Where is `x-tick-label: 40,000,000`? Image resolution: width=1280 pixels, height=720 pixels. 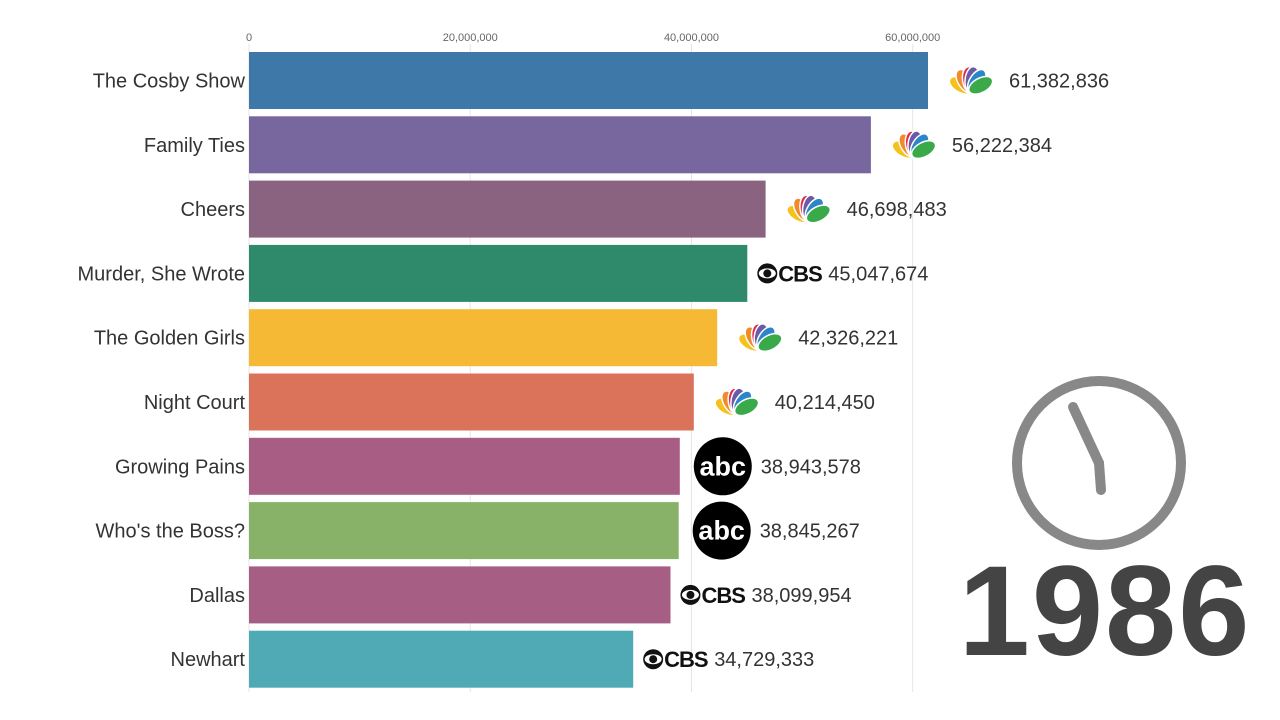 x-tick-label: 40,000,000 is located at coordinates (691, 38).